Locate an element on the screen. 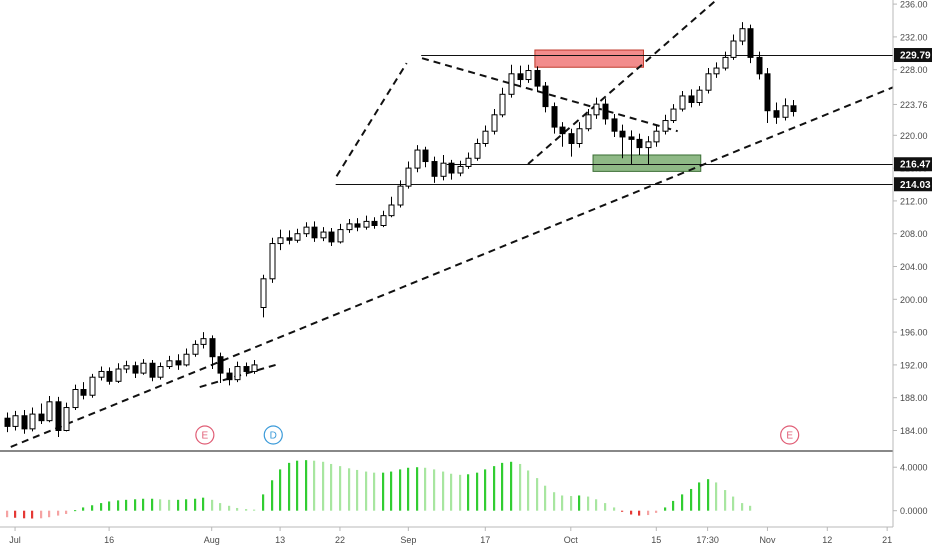 Image resolution: width=932 pixels, height=550 pixels. price-badge-1: 229.79 is located at coordinates (913, 55).